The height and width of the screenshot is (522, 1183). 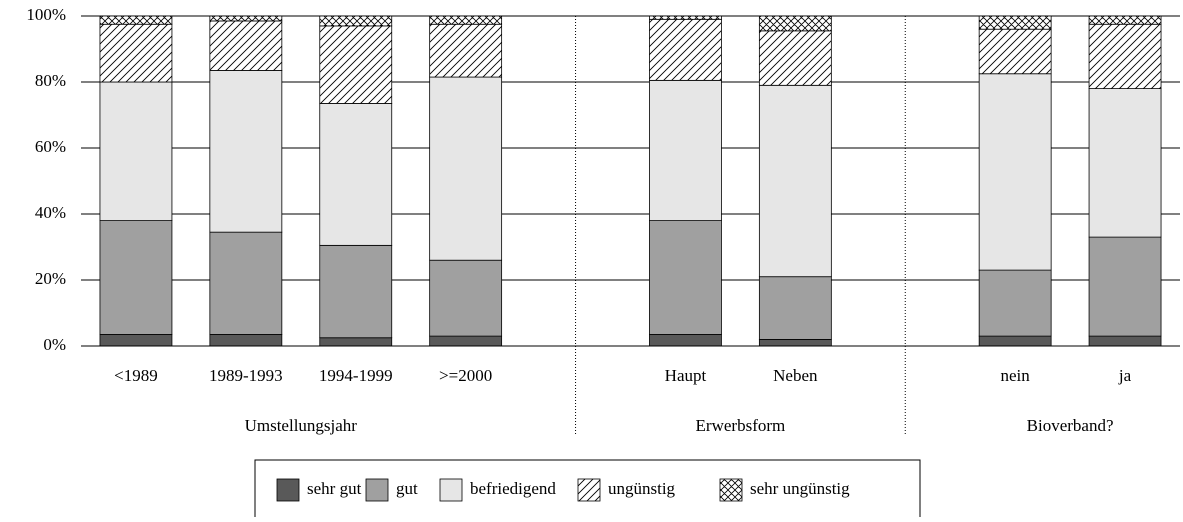 What do you see at coordinates (800, 488) in the screenshot?
I see `legend-label: sehr ungünstig` at bounding box center [800, 488].